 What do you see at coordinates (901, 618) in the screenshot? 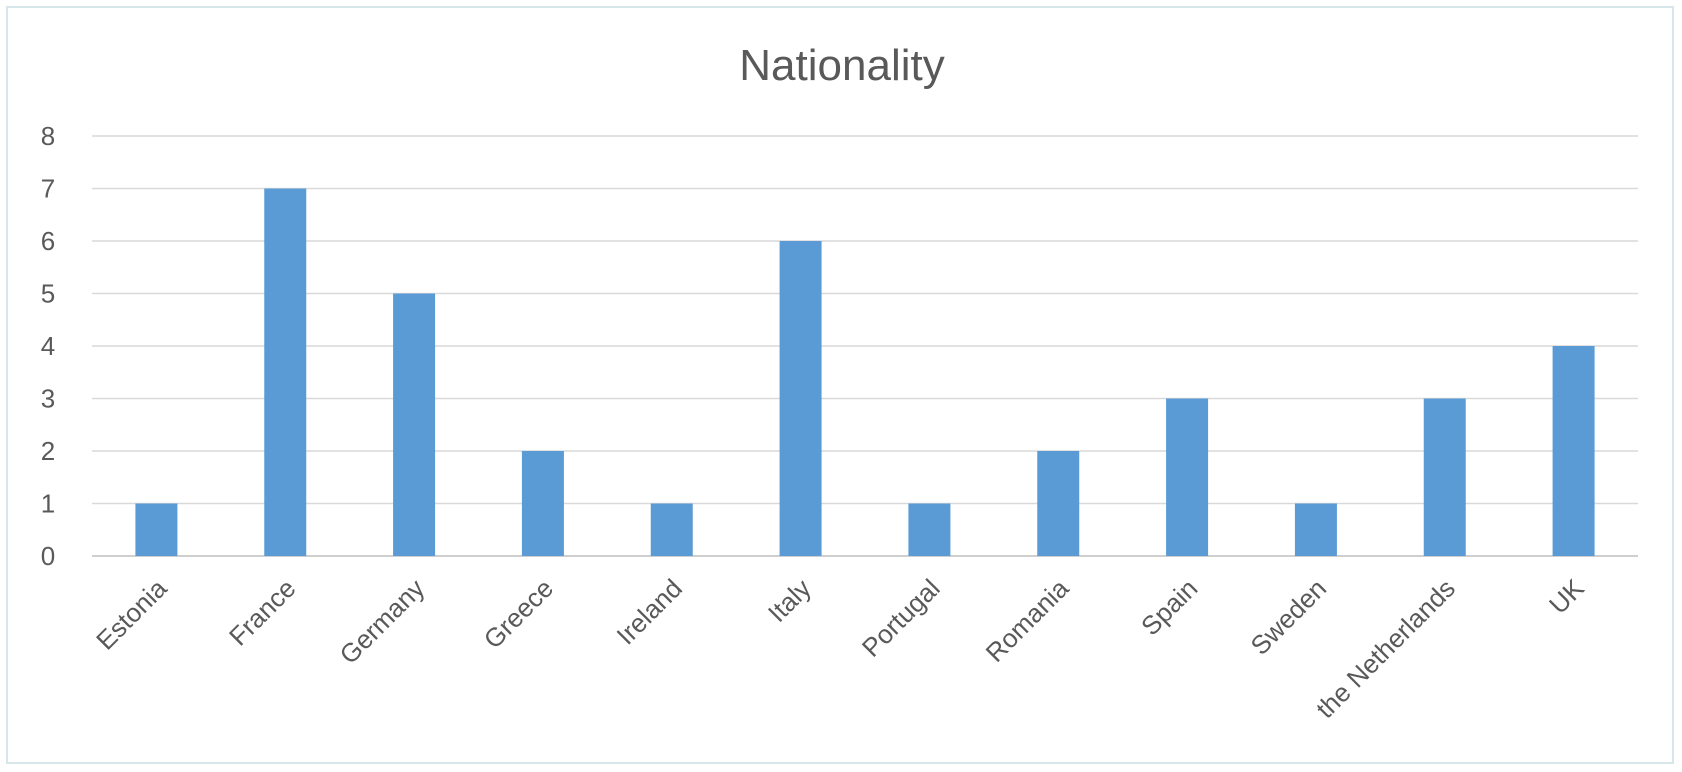
I see `category-label: Portugal` at bounding box center [901, 618].